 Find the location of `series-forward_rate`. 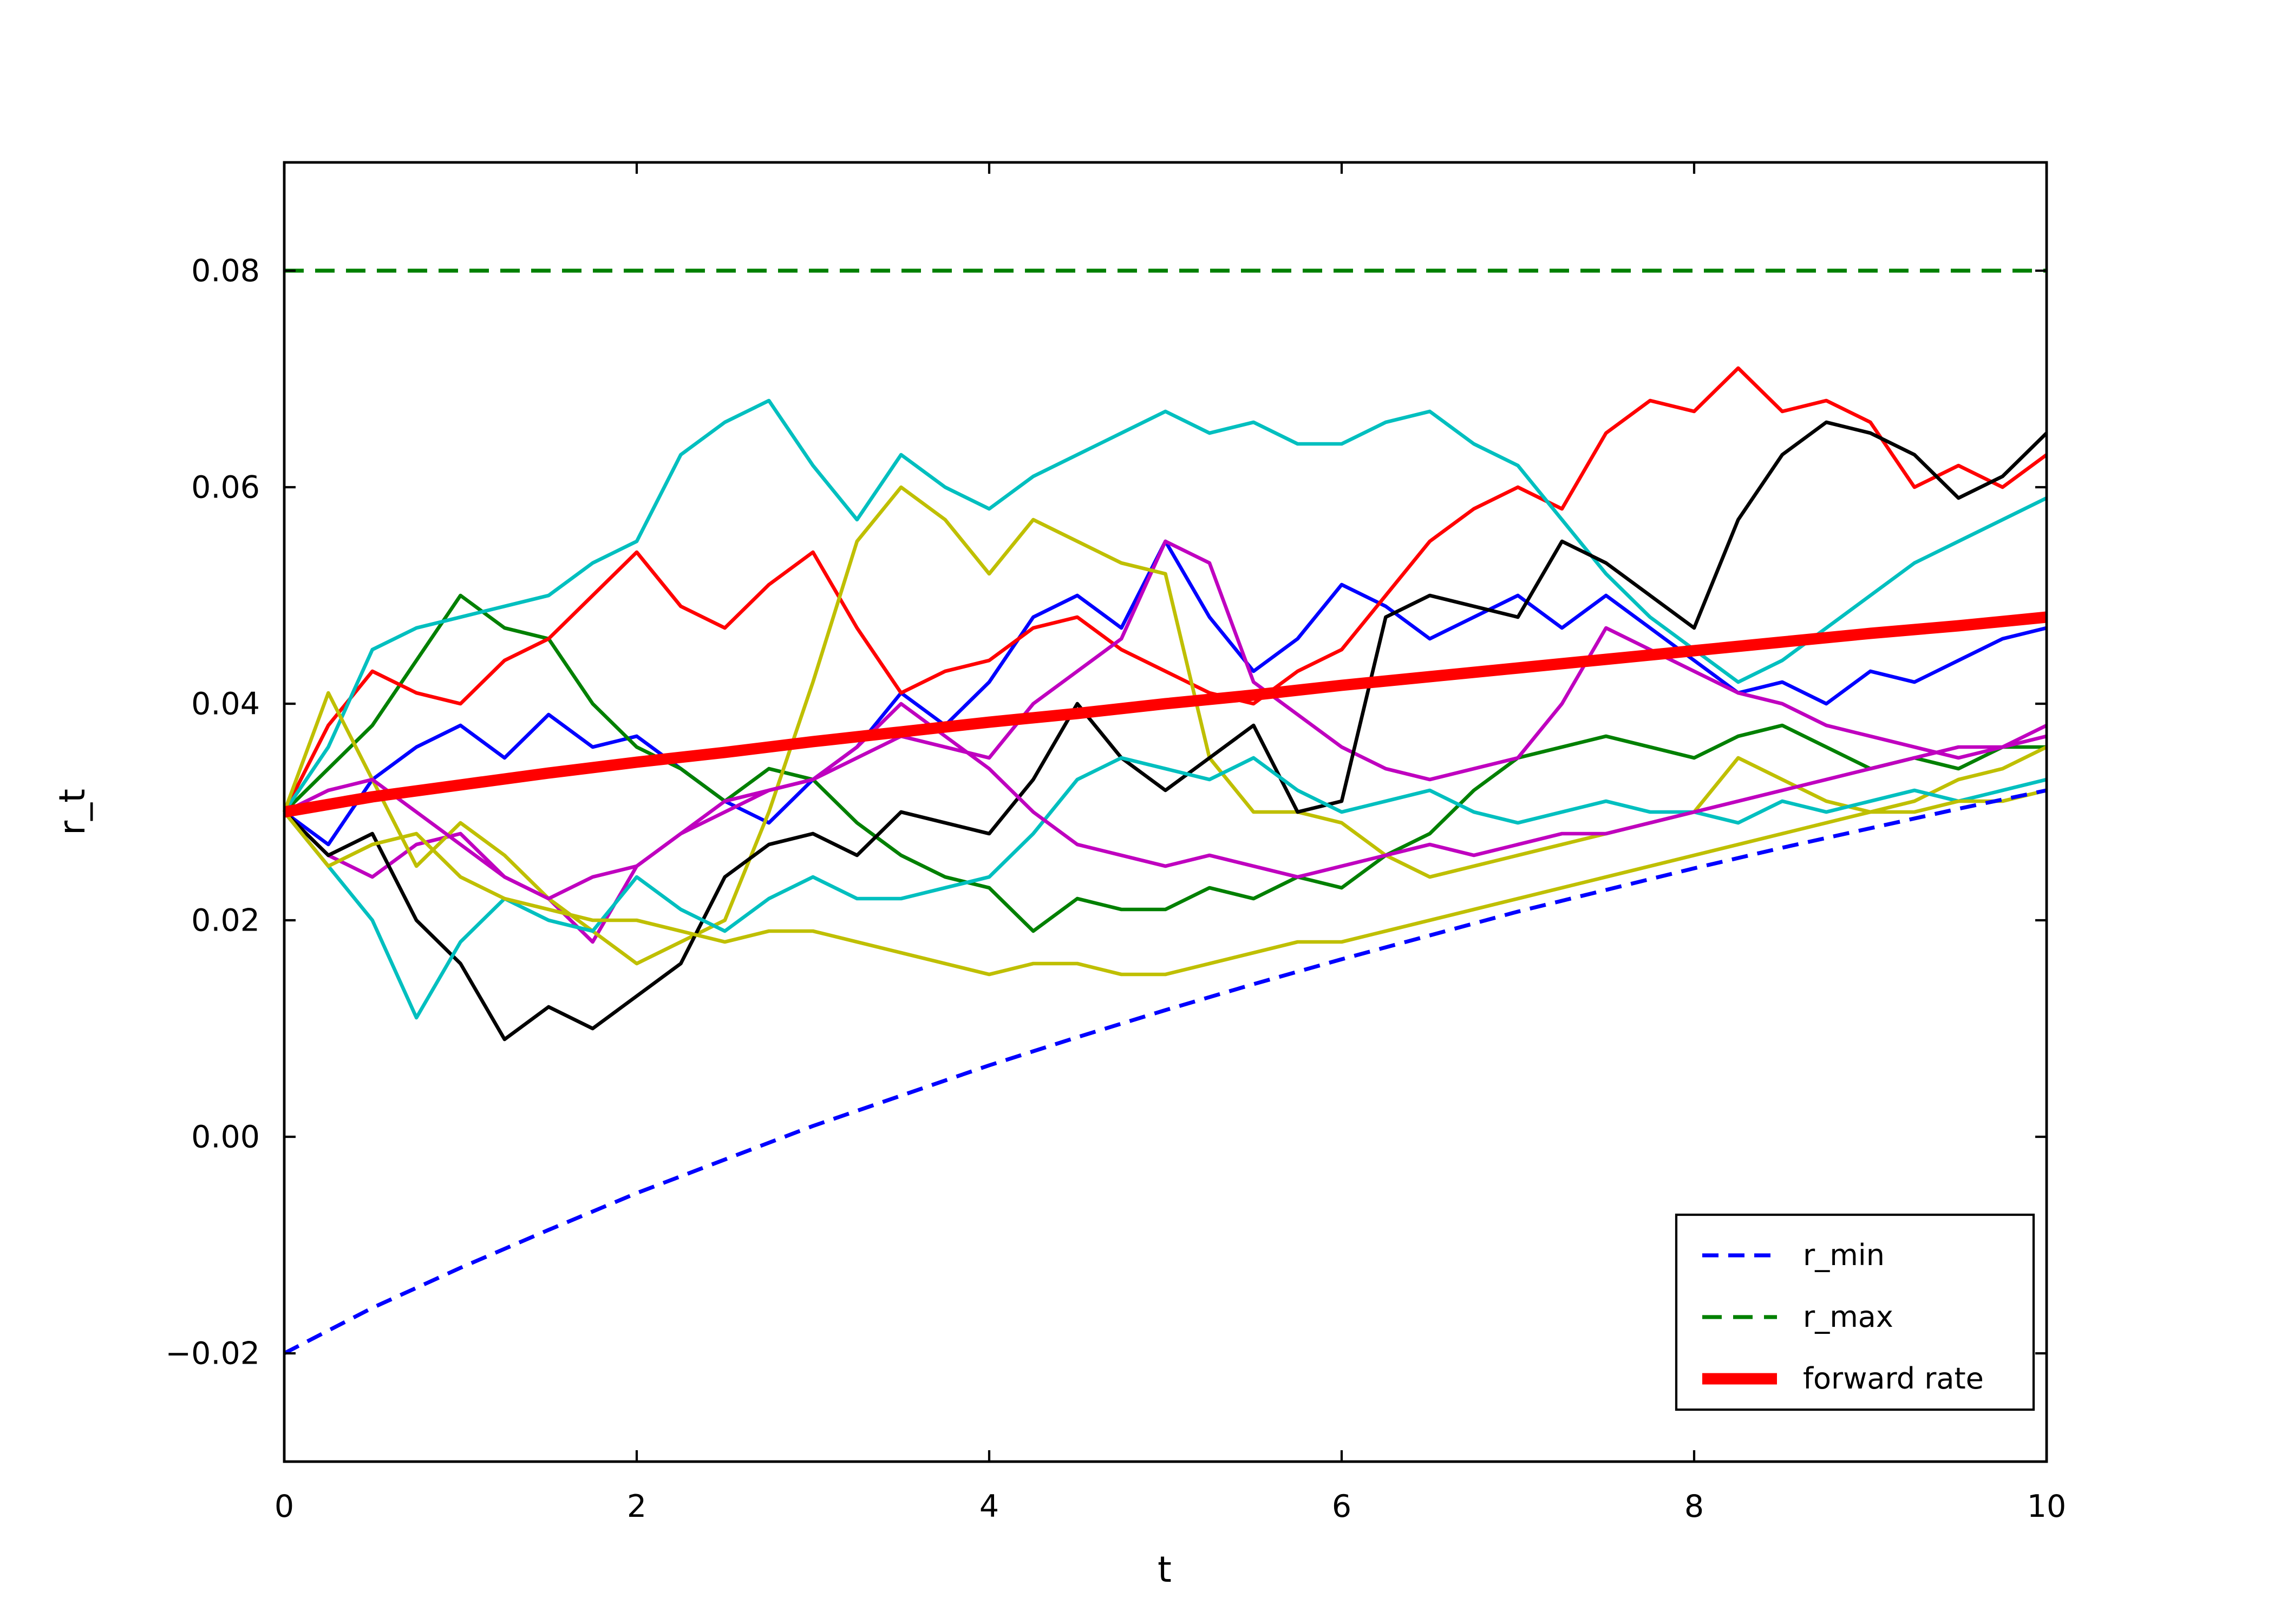

series-forward_rate is located at coordinates (1166, 714).